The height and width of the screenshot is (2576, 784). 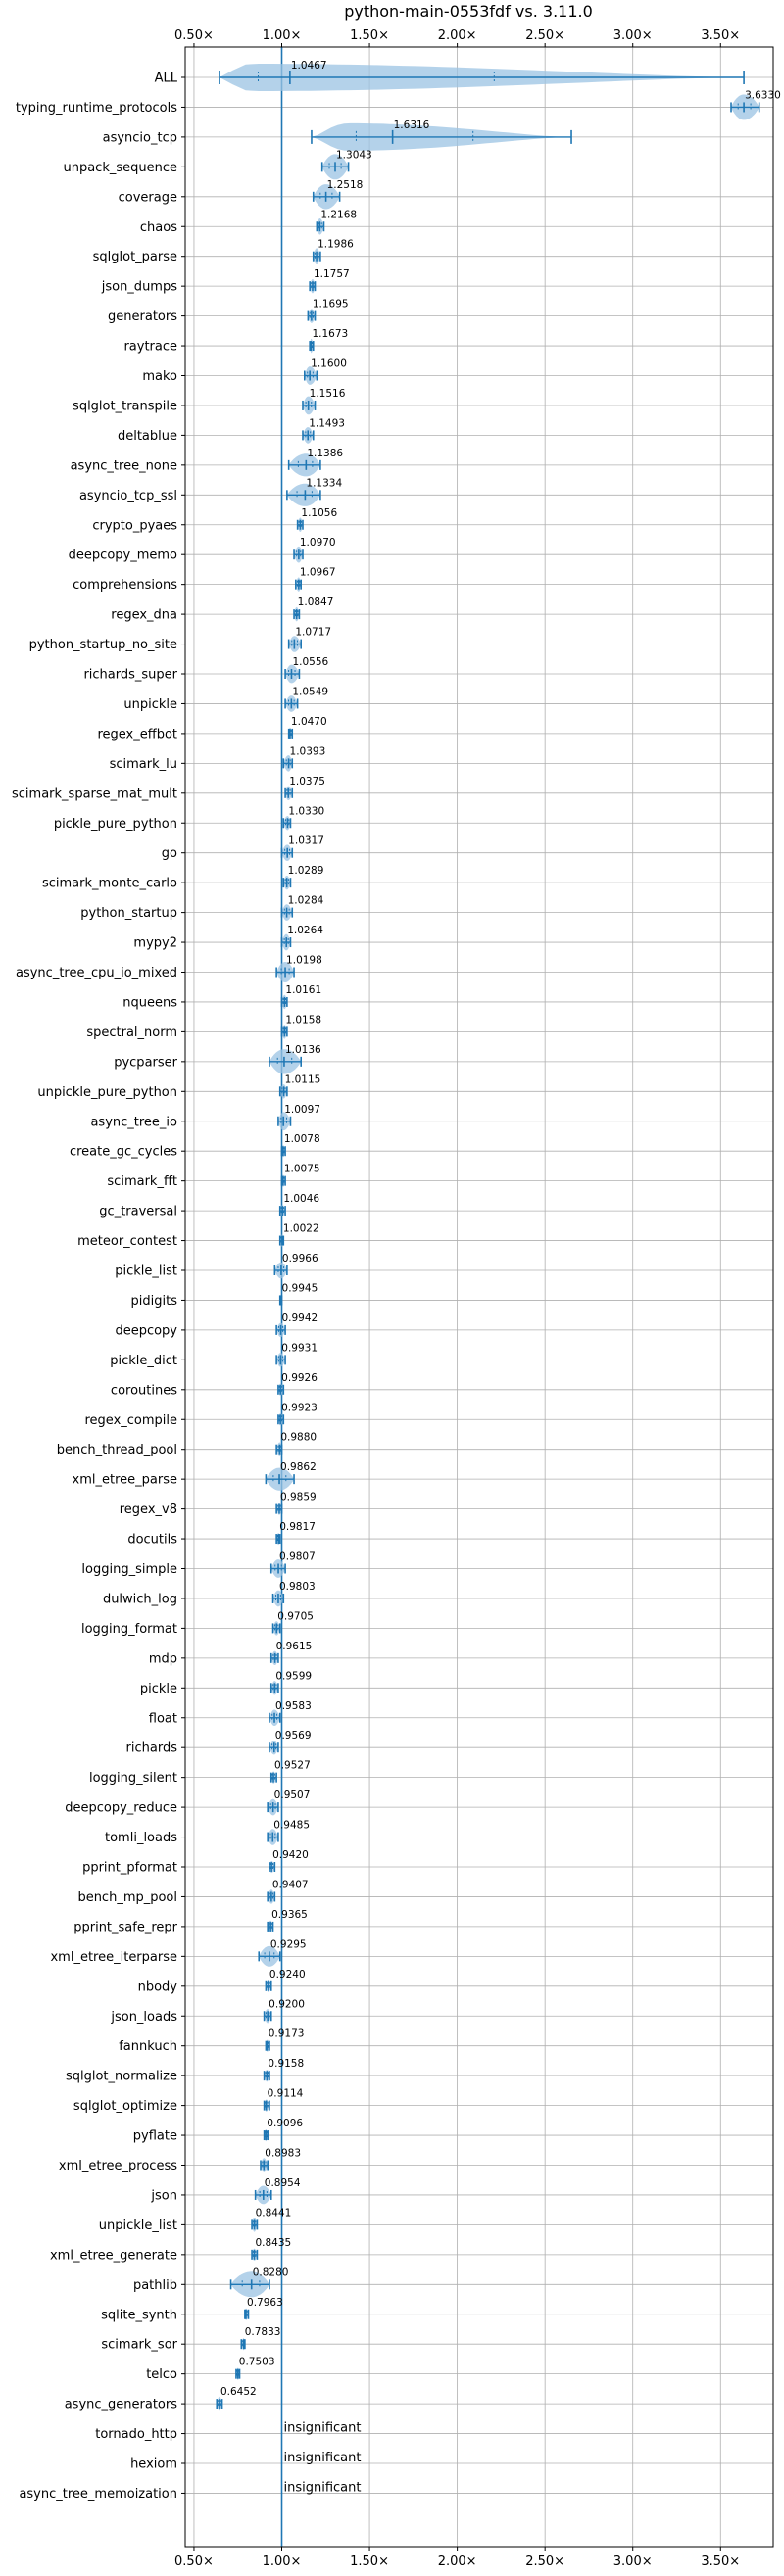 What do you see at coordinates (302, 1170) in the screenshot?
I see `value-label: 1.0075` at bounding box center [302, 1170].